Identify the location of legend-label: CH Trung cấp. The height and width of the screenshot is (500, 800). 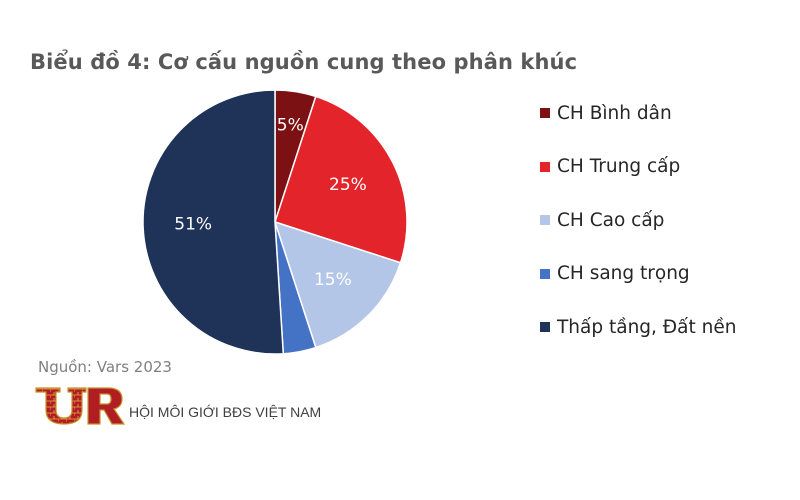
(619, 166).